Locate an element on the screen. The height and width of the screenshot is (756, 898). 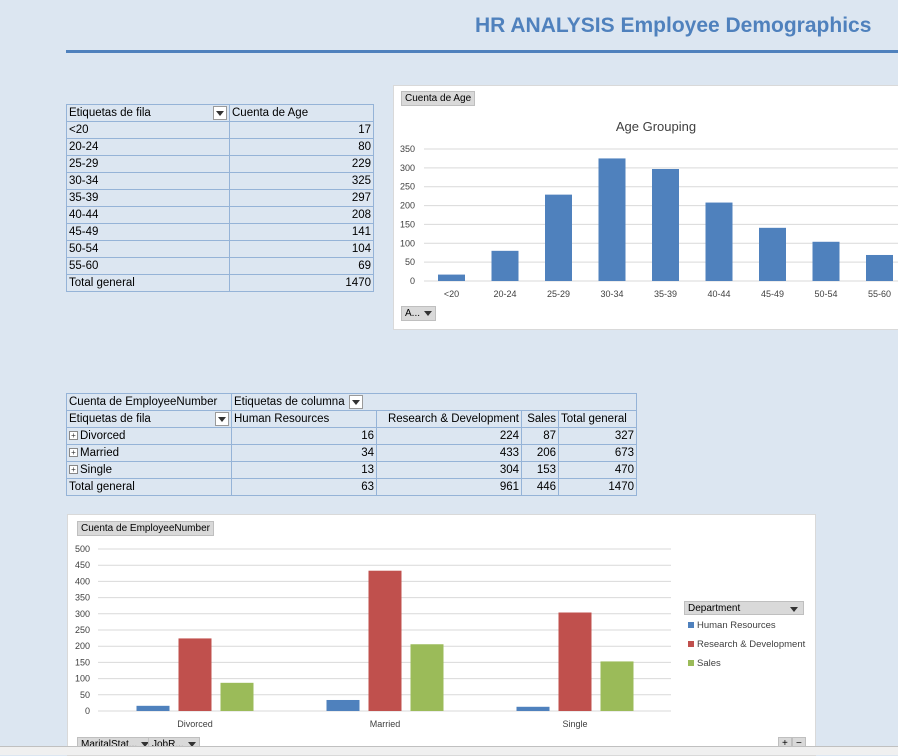
x-tick-label: 20-24 is located at coordinates (504, 294).